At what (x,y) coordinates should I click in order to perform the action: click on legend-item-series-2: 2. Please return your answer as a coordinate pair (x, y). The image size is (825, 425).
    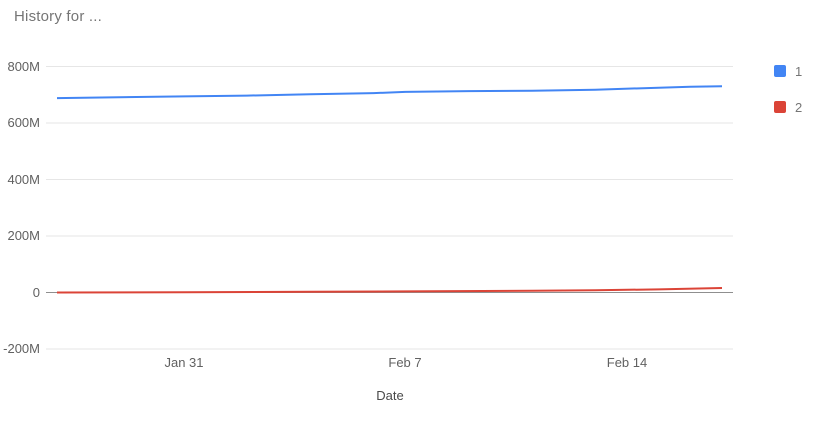
    Looking at the image, I should click on (788, 107).